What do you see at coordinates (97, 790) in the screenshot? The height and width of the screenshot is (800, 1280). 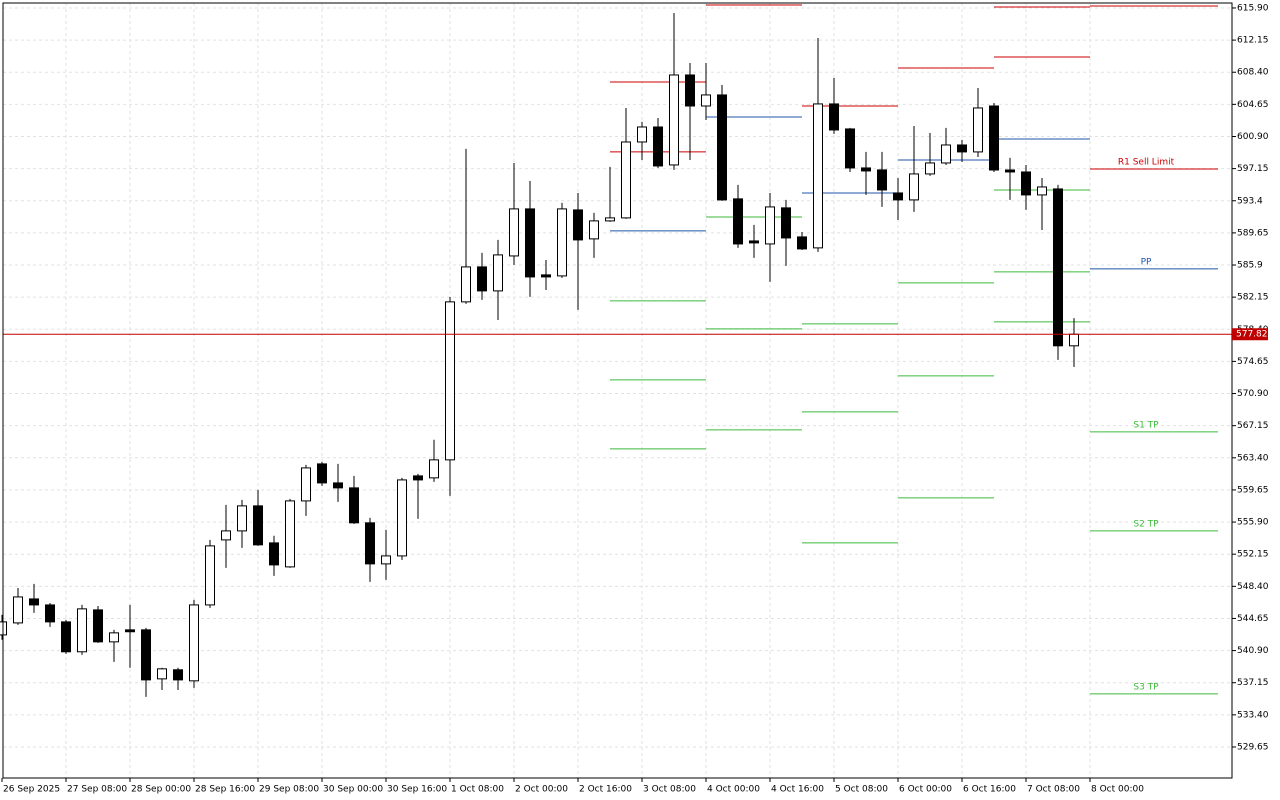 I see `x-tick-label: 27 Sep 08:00` at bounding box center [97, 790].